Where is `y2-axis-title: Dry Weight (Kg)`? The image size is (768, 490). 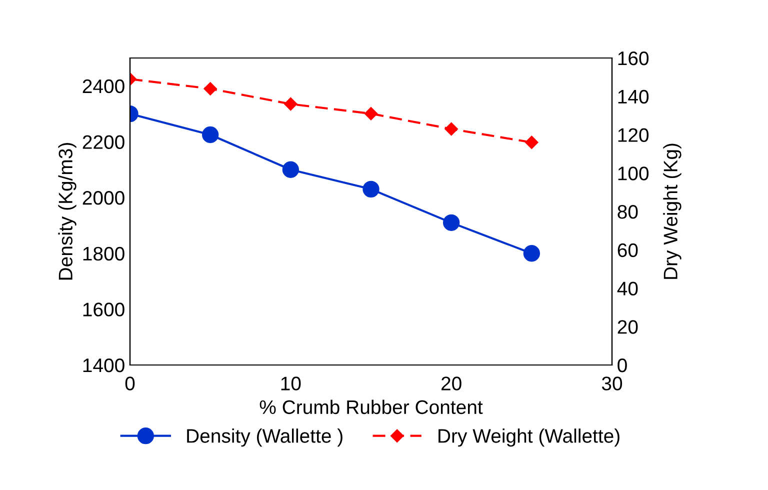 y2-axis-title: Dry Weight (Kg) is located at coordinates (672, 211).